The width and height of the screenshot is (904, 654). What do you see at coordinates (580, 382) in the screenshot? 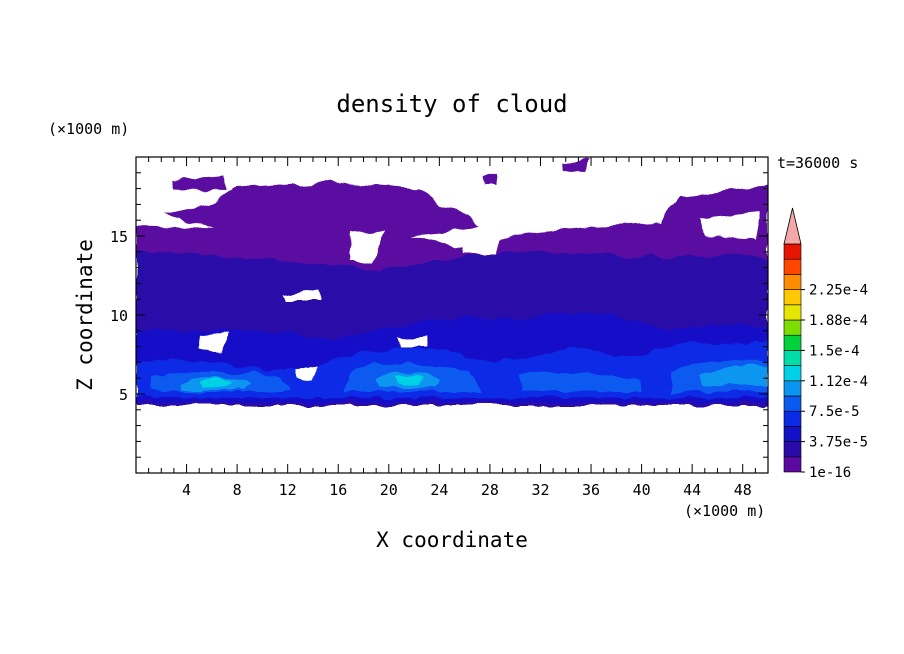
I see `contour-level-4c` at bounding box center [580, 382].